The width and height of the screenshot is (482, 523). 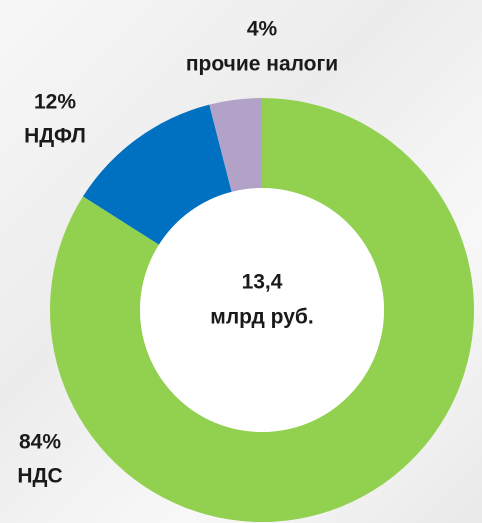 I want to click on value-label: 4%, so click(x=262, y=29).